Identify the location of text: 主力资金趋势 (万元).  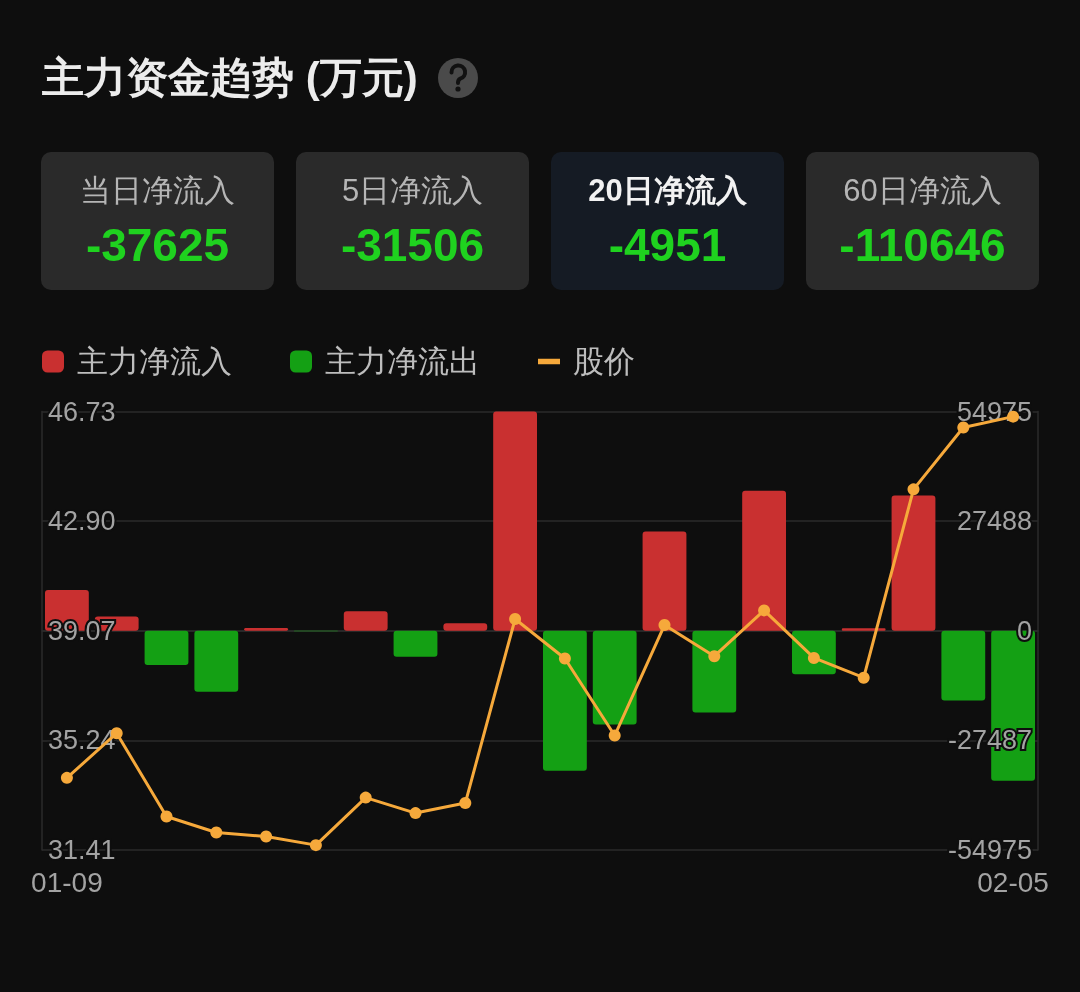
(230, 78).